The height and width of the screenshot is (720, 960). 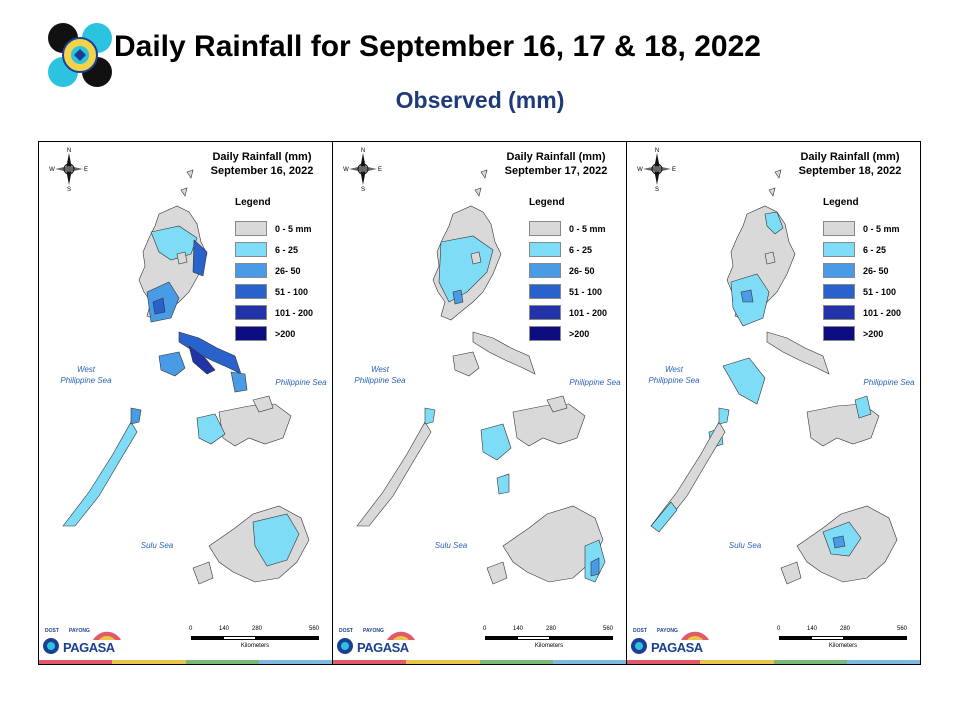 I want to click on payong-label: PAYONG, so click(x=79, y=631).